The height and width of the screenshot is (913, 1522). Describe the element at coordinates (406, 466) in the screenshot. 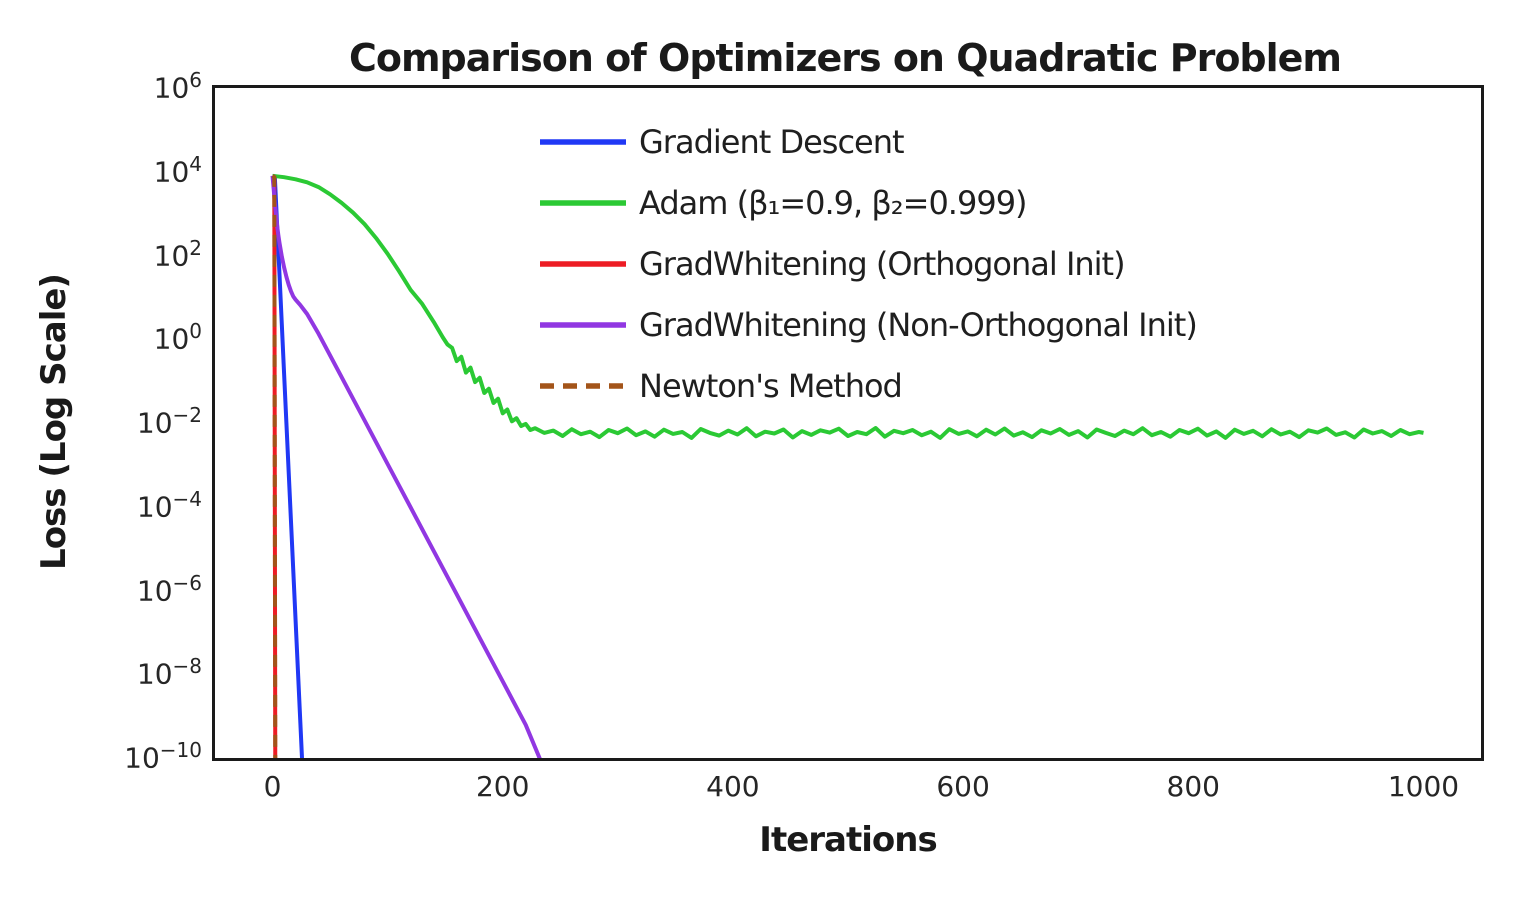

I see `series-line-gradwhitening-non-orthogonal` at that location.